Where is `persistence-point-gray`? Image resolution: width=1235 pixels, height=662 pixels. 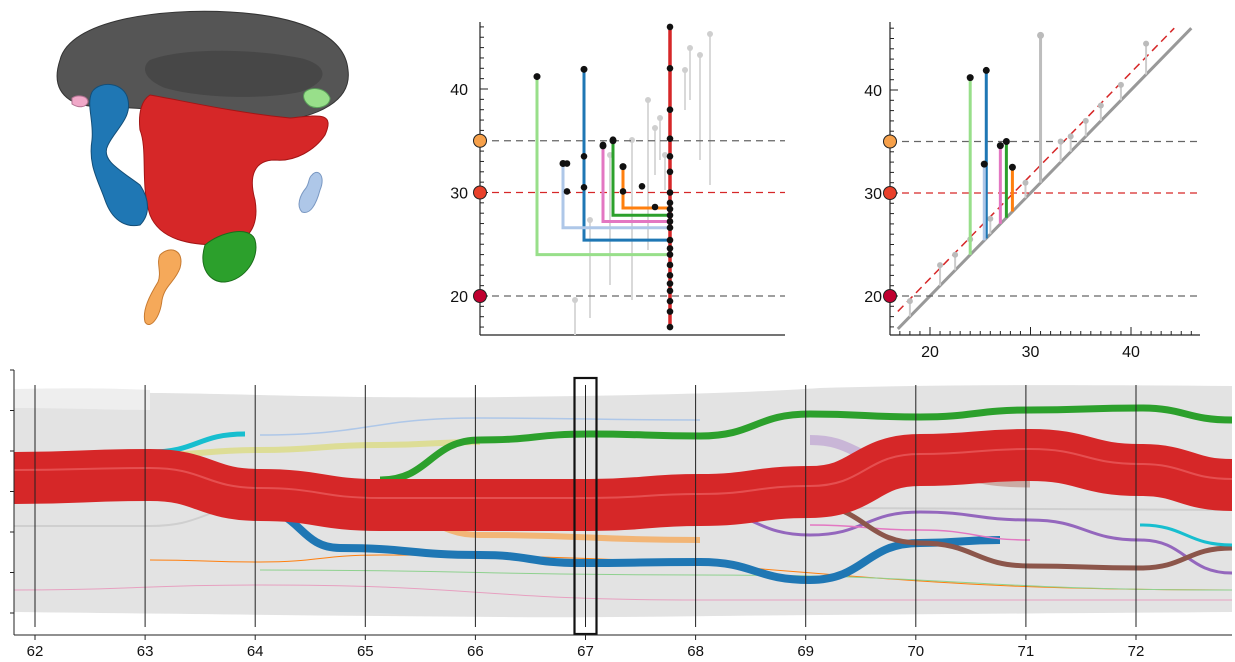 persistence-point-gray is located at coordinates (1041, 35).